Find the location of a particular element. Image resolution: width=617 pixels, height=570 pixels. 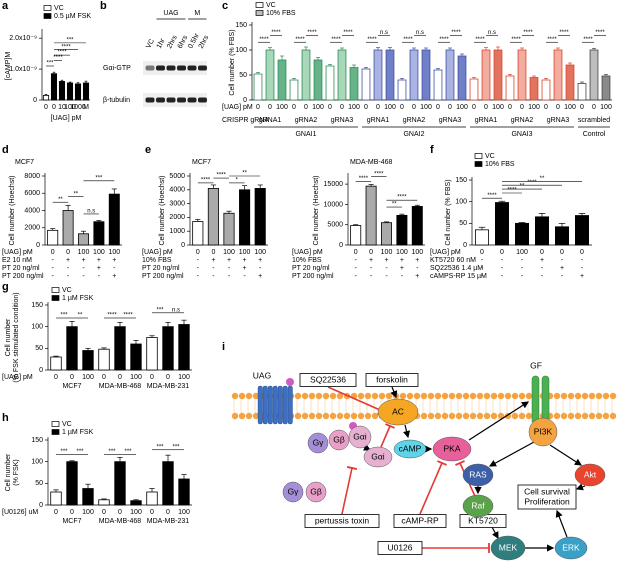

row-label: PT 200 ng/ml is located at coordinates (313, 276).